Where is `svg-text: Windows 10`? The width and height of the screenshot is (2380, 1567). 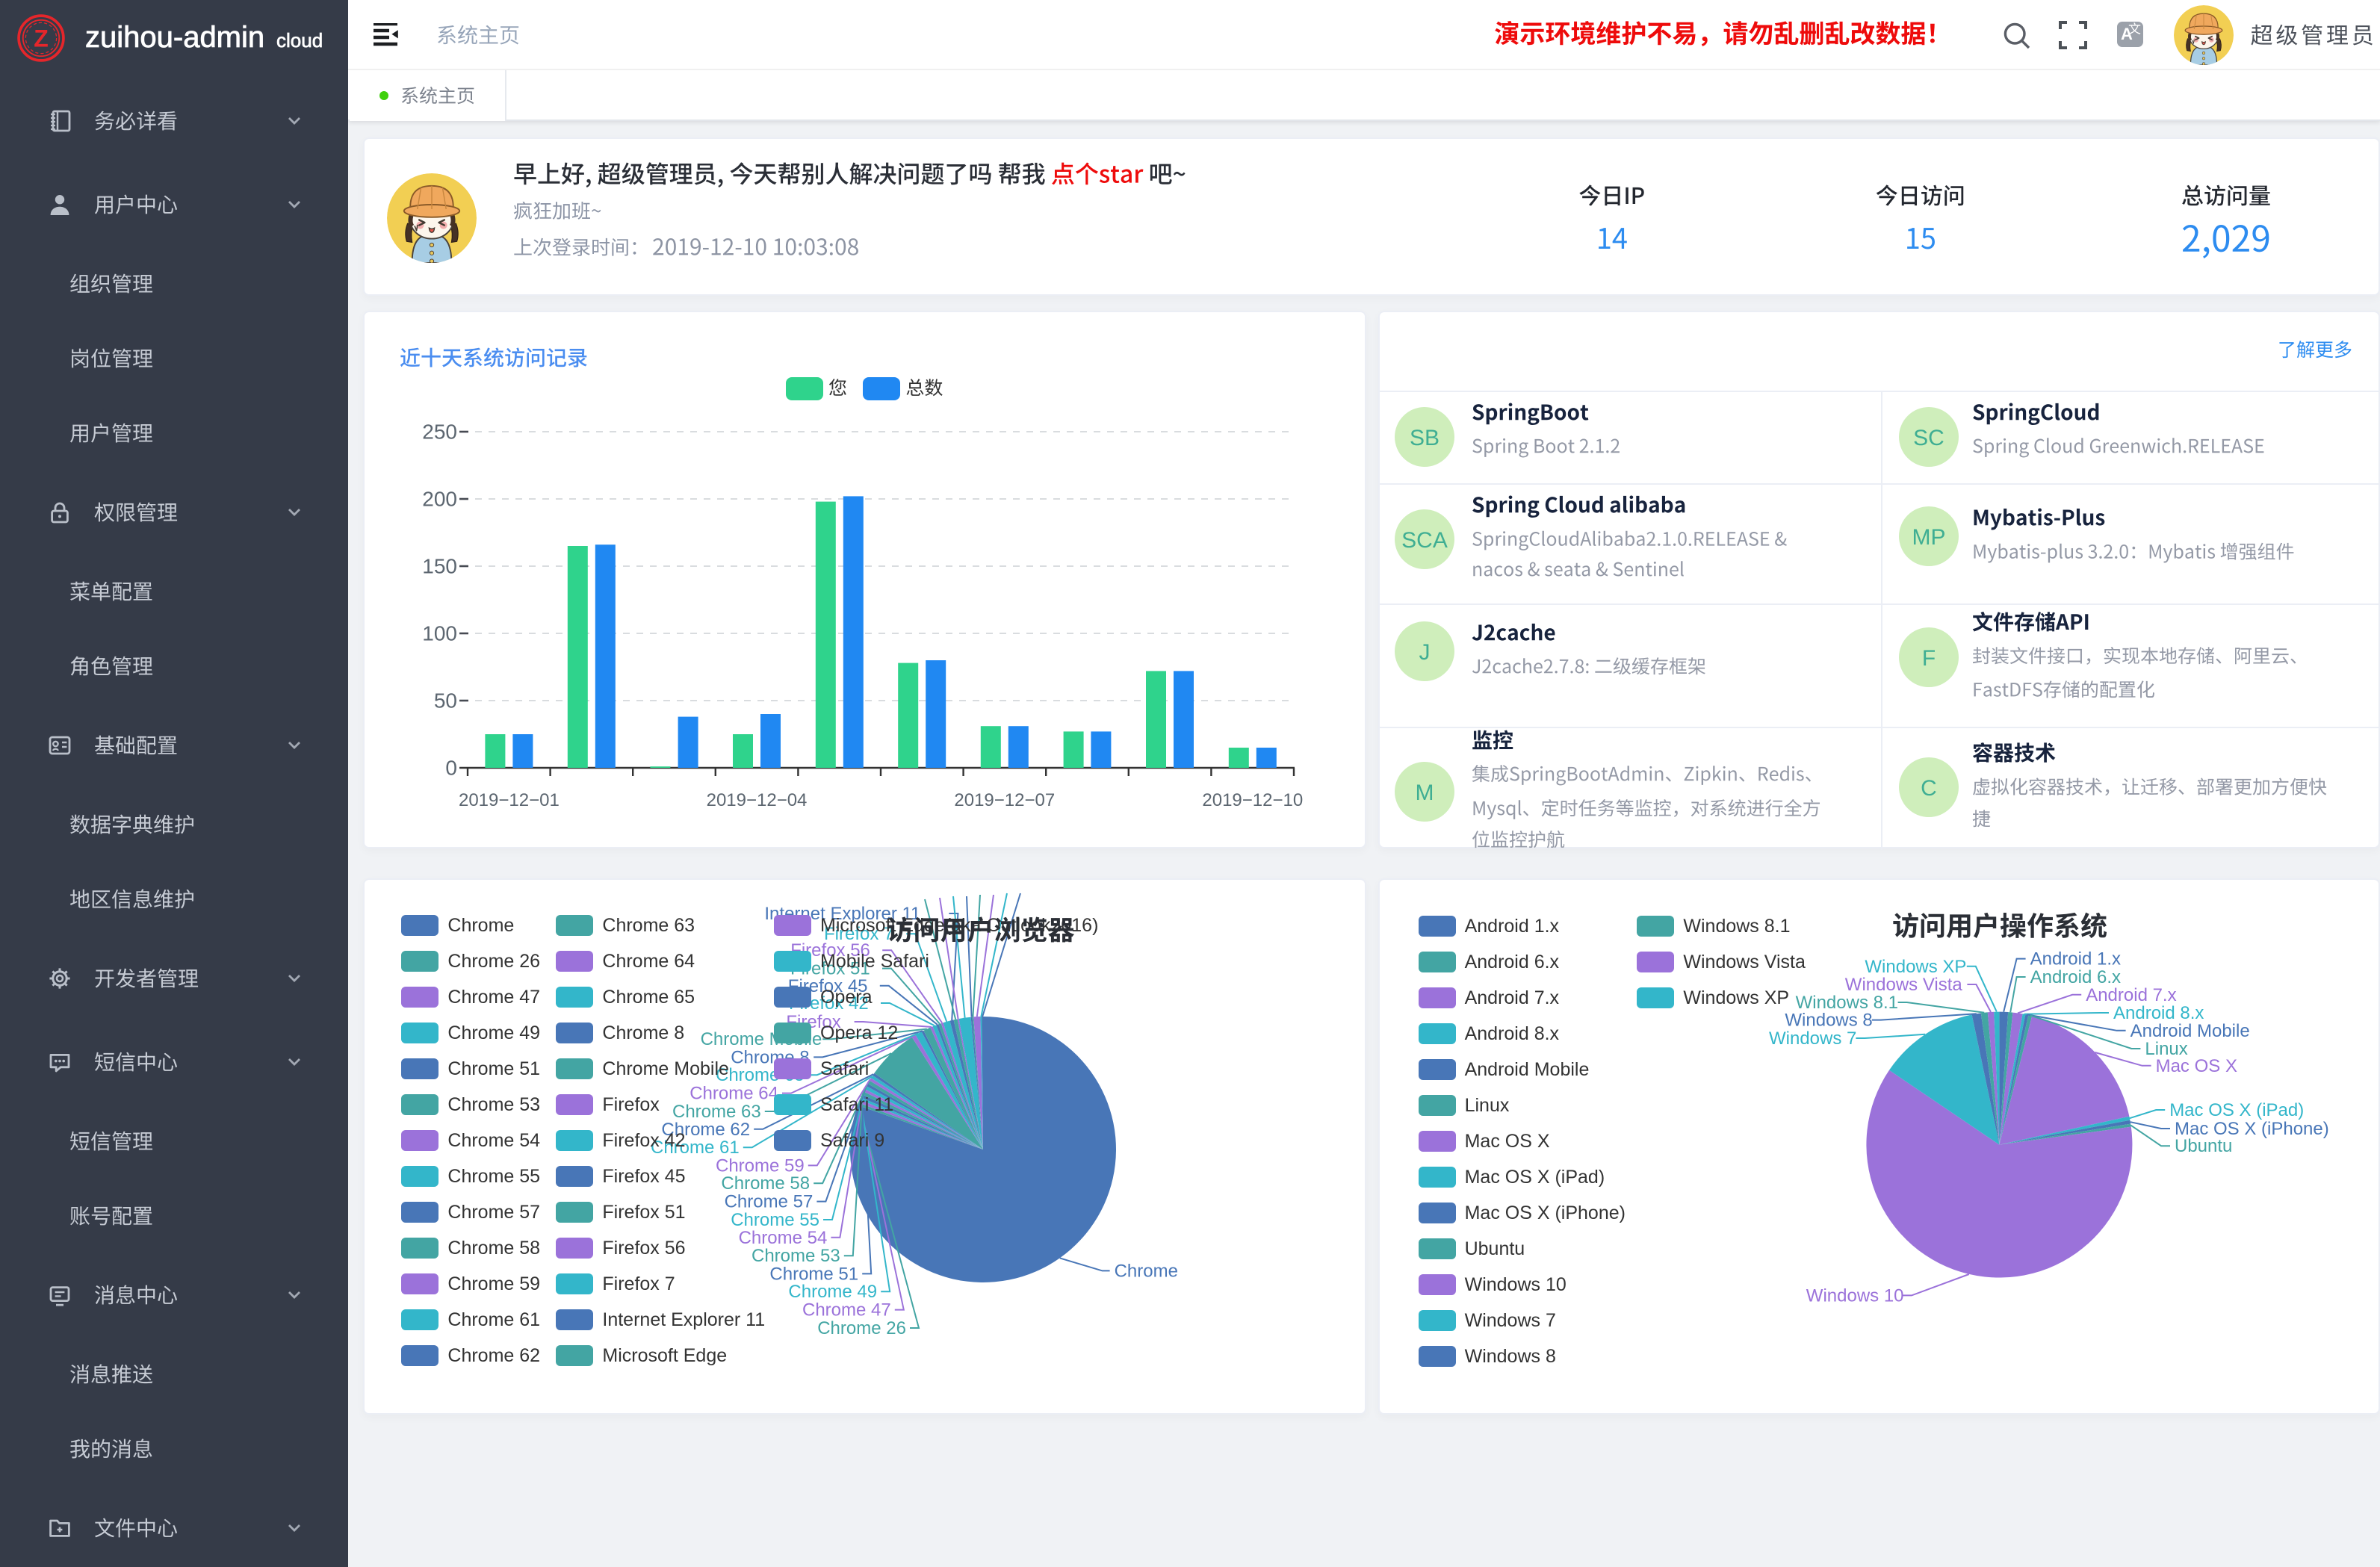 svg-text: Windows 10 is located at coordinates (1855, 1295).